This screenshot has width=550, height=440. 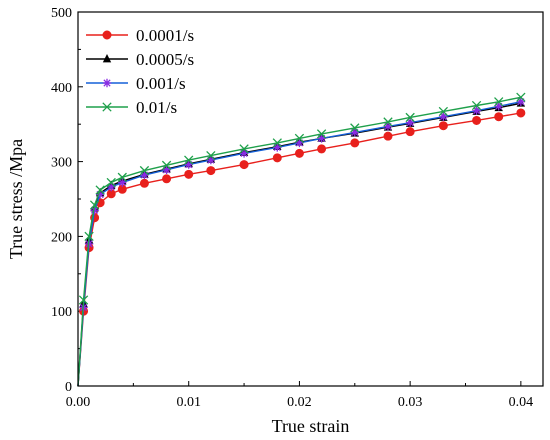 I want to click on legend-entry: 0.01/s, so click(x=131, y=107).